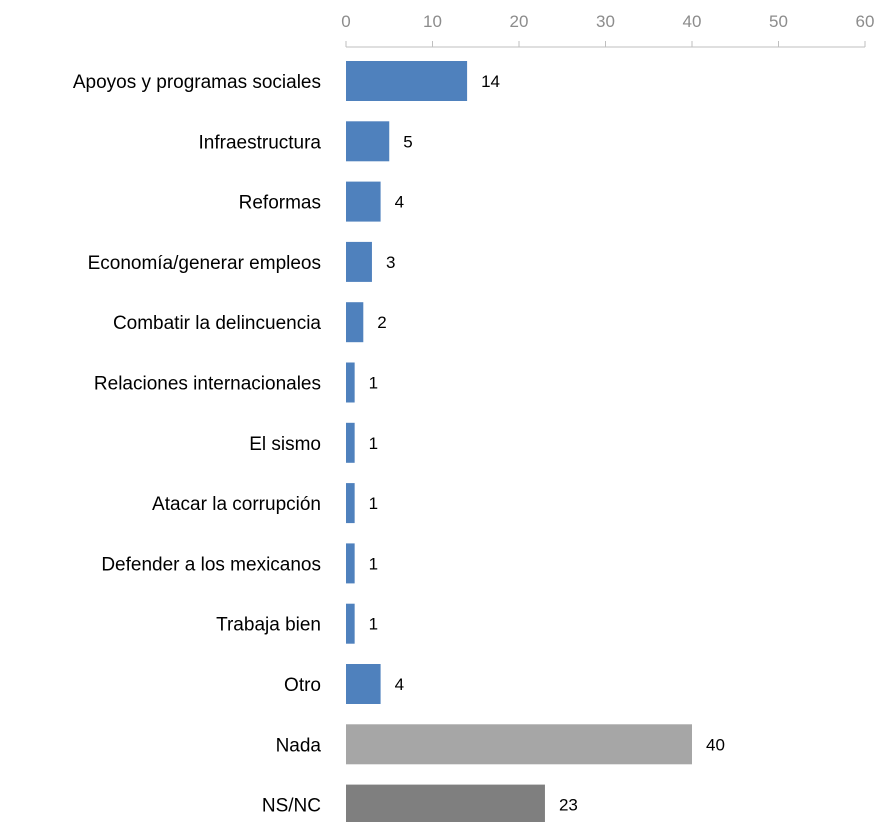 This screenshot has width=879, height=822. What do you see at coordinates (778, 21) in the screenshot?
I see `x-tick-label: 50` at bounding box center [778, 21].